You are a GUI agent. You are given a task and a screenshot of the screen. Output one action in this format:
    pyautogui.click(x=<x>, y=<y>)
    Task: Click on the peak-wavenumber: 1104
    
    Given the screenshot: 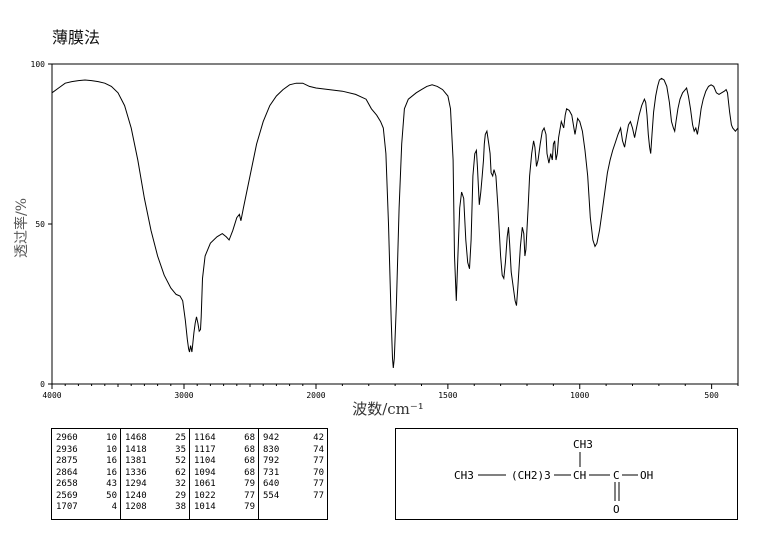 What is the action you would take?
    pyautogui.click(x=205, y=461)
    